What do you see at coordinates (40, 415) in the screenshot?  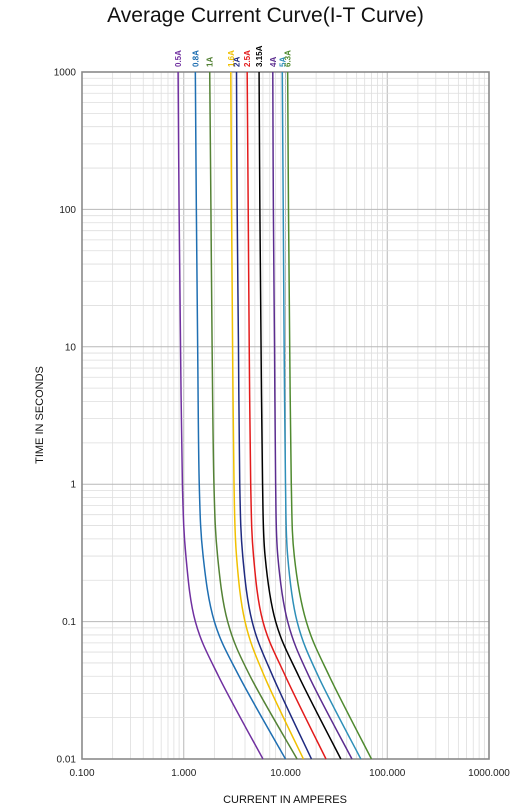 I see `y-axis-label: TIME IN SECONDS` at bounding box center [40, 415].